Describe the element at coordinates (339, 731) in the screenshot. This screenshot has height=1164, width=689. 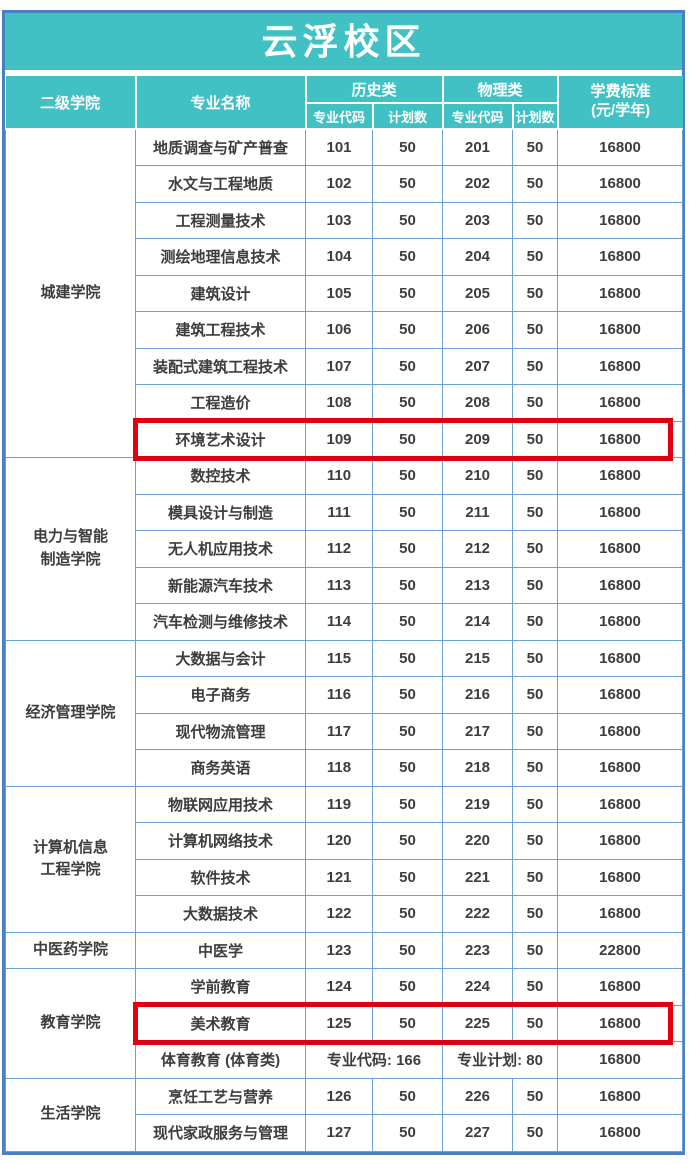
I see `history-code-cell: 117` at that location.